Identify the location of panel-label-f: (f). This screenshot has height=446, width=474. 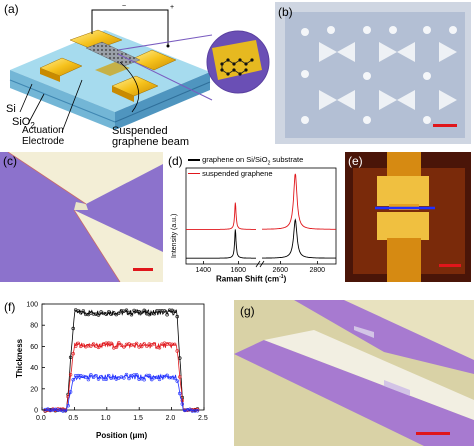
(10, 307).